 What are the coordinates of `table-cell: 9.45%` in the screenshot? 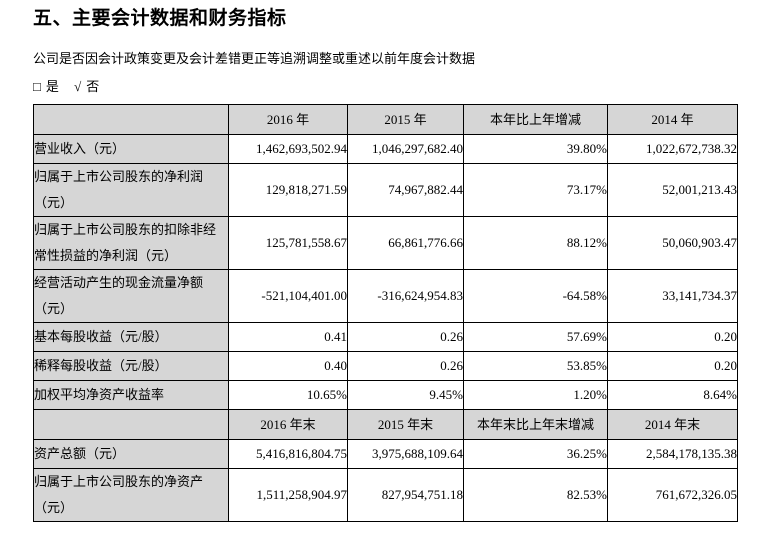 It's located at (405, 395).